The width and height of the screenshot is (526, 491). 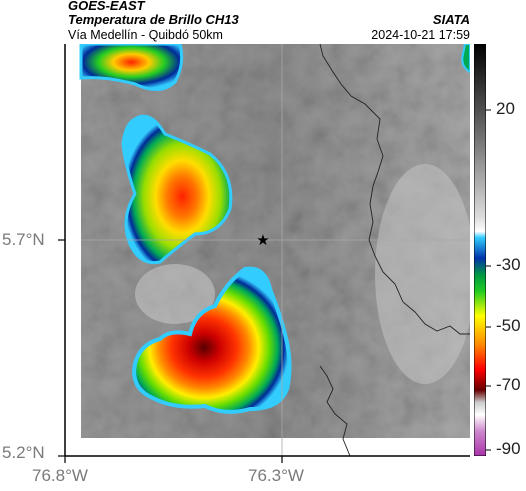 What do you see at coordinates (420, 35) in the screenshot?
I see `timestamp-label: 2024-10-21 17:59` at bounding box center [420, 35].